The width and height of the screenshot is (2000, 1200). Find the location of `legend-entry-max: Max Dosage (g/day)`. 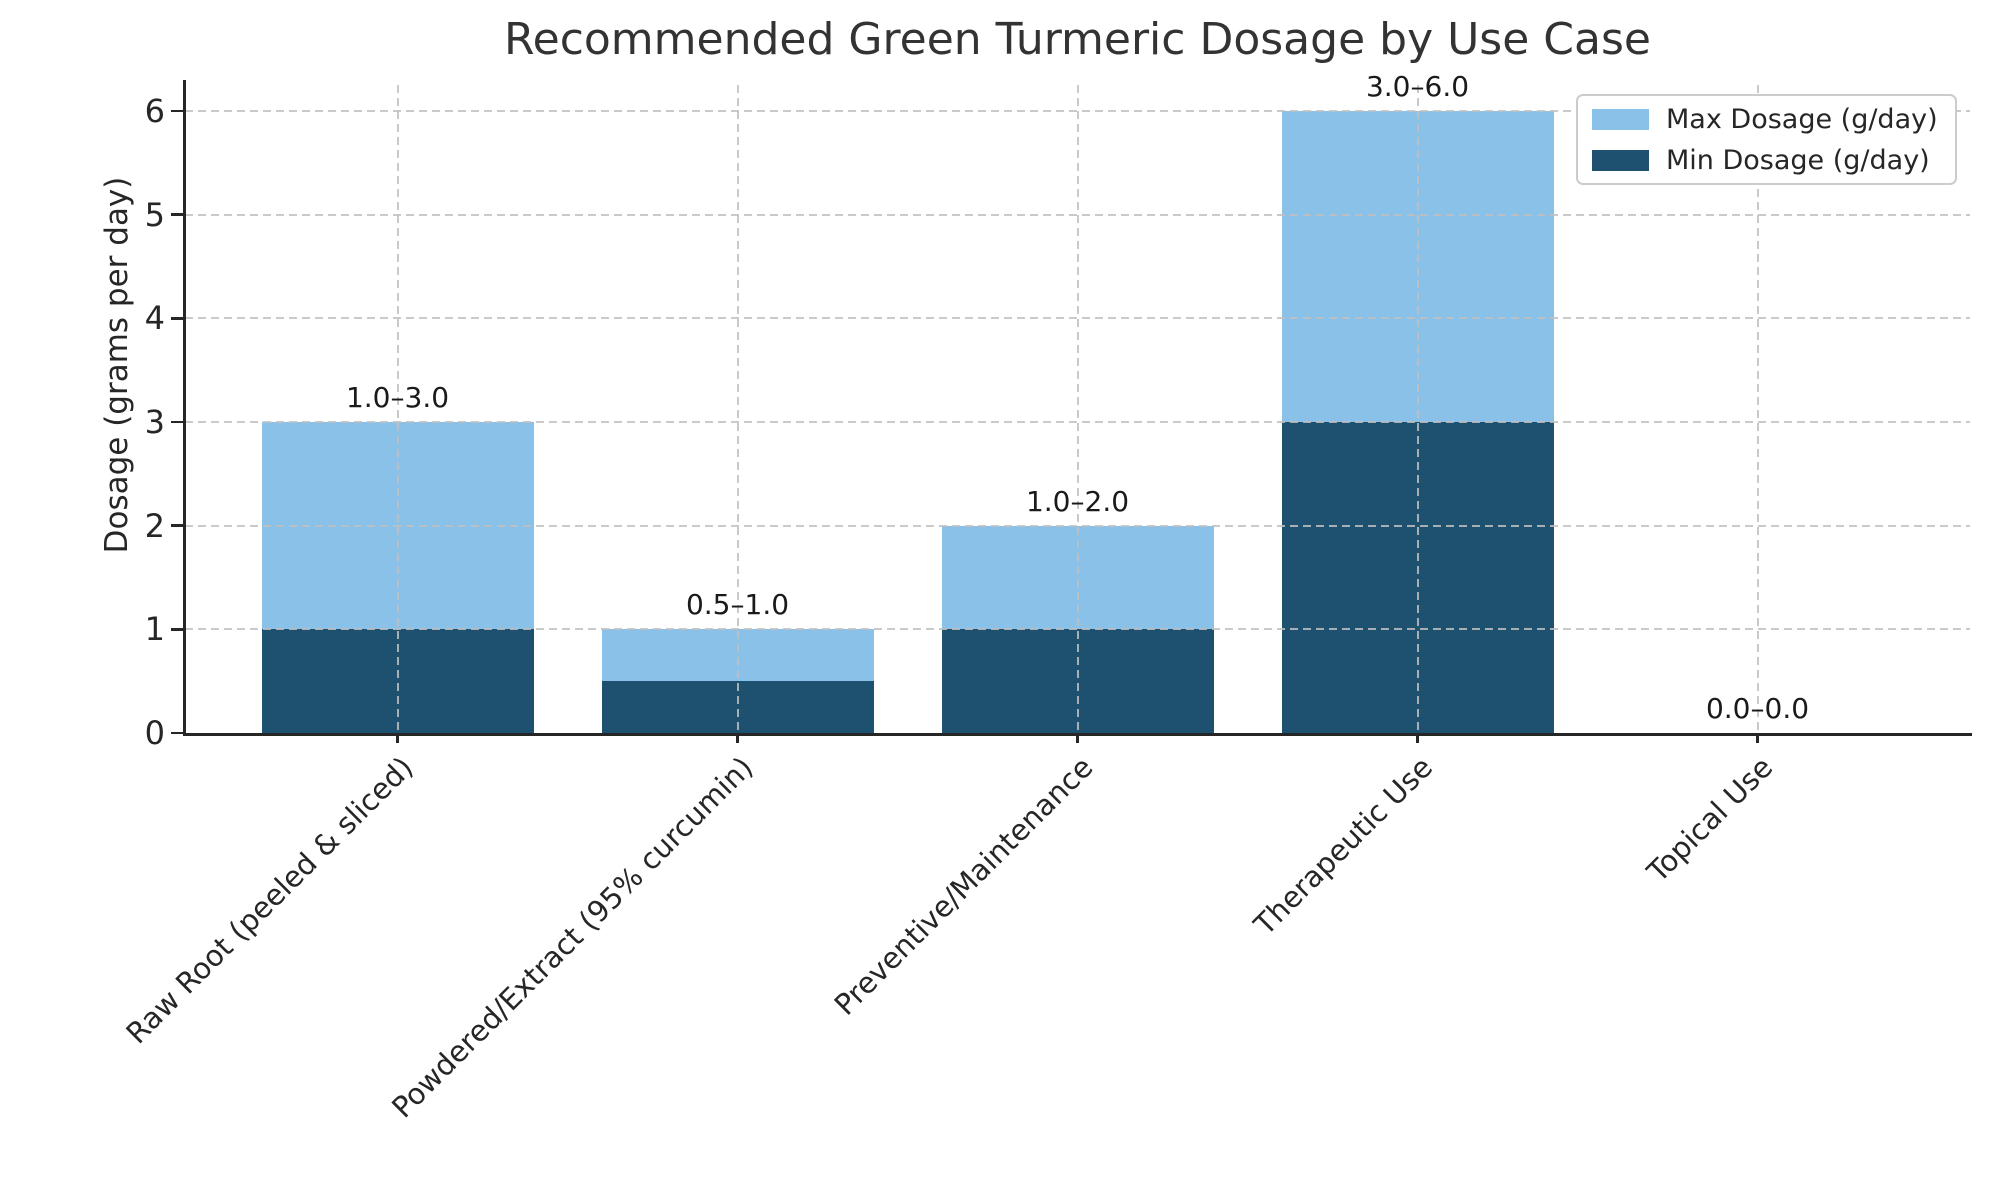

legend-entry-max: Max Dosage (g/day) is located at coordinates (1766, 119).